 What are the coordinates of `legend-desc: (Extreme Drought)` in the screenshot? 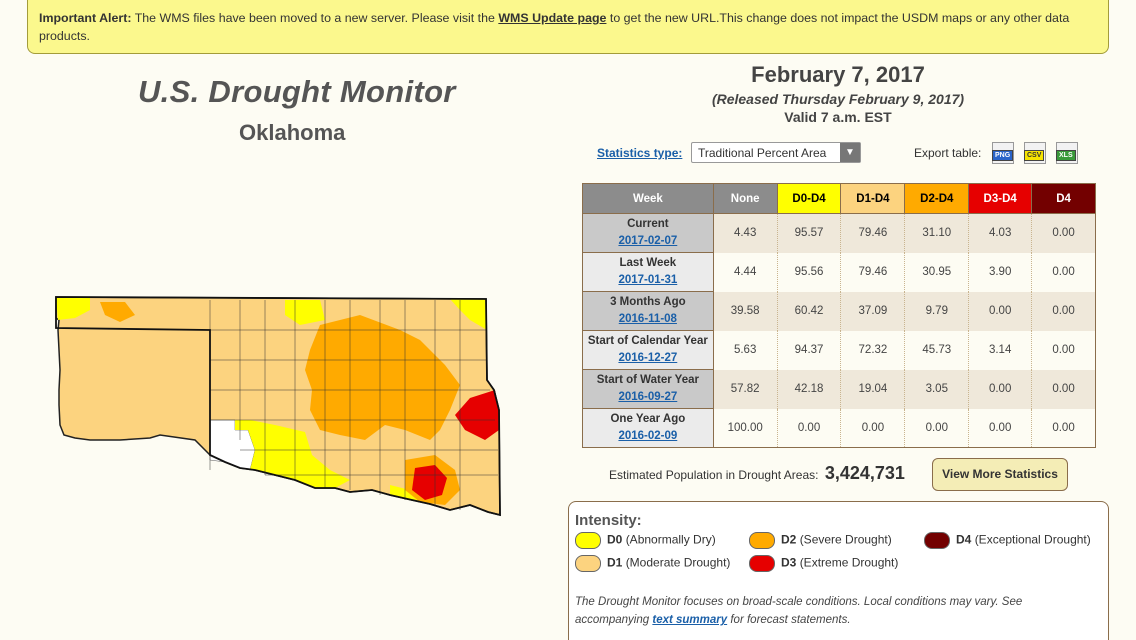 It's located at (849, 562).